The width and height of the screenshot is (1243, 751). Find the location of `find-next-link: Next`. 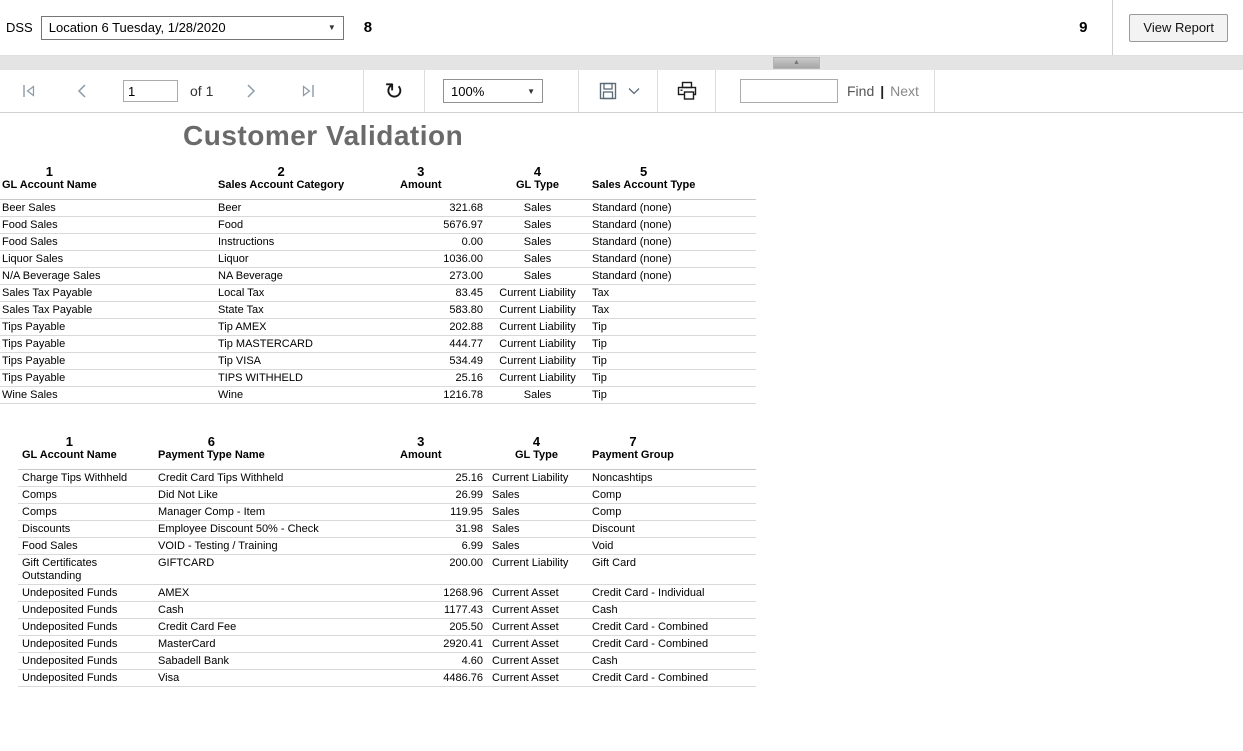

find-next-link: Next is located at coordinates (904, 91).